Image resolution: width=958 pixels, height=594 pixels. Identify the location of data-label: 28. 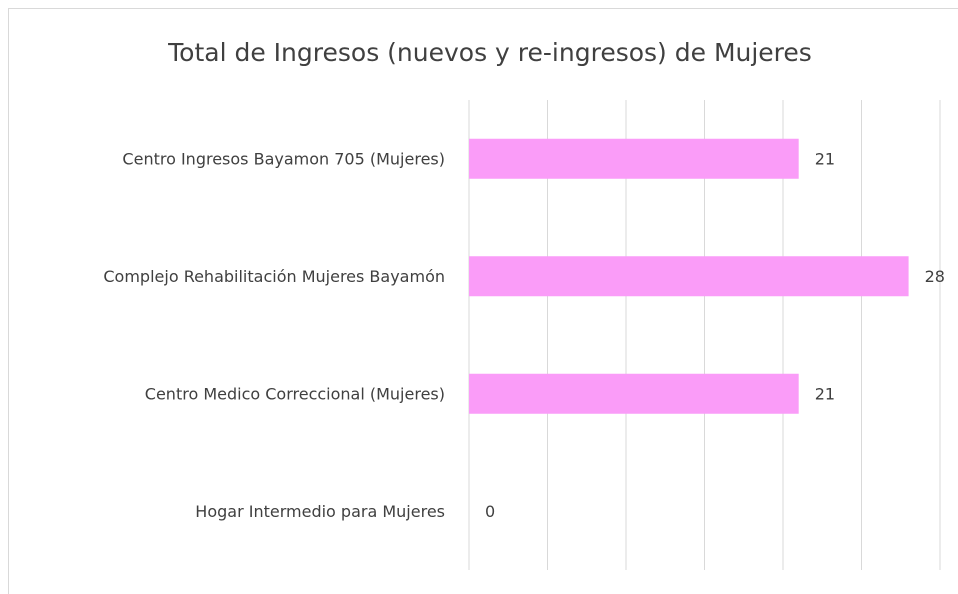
(935, 276).